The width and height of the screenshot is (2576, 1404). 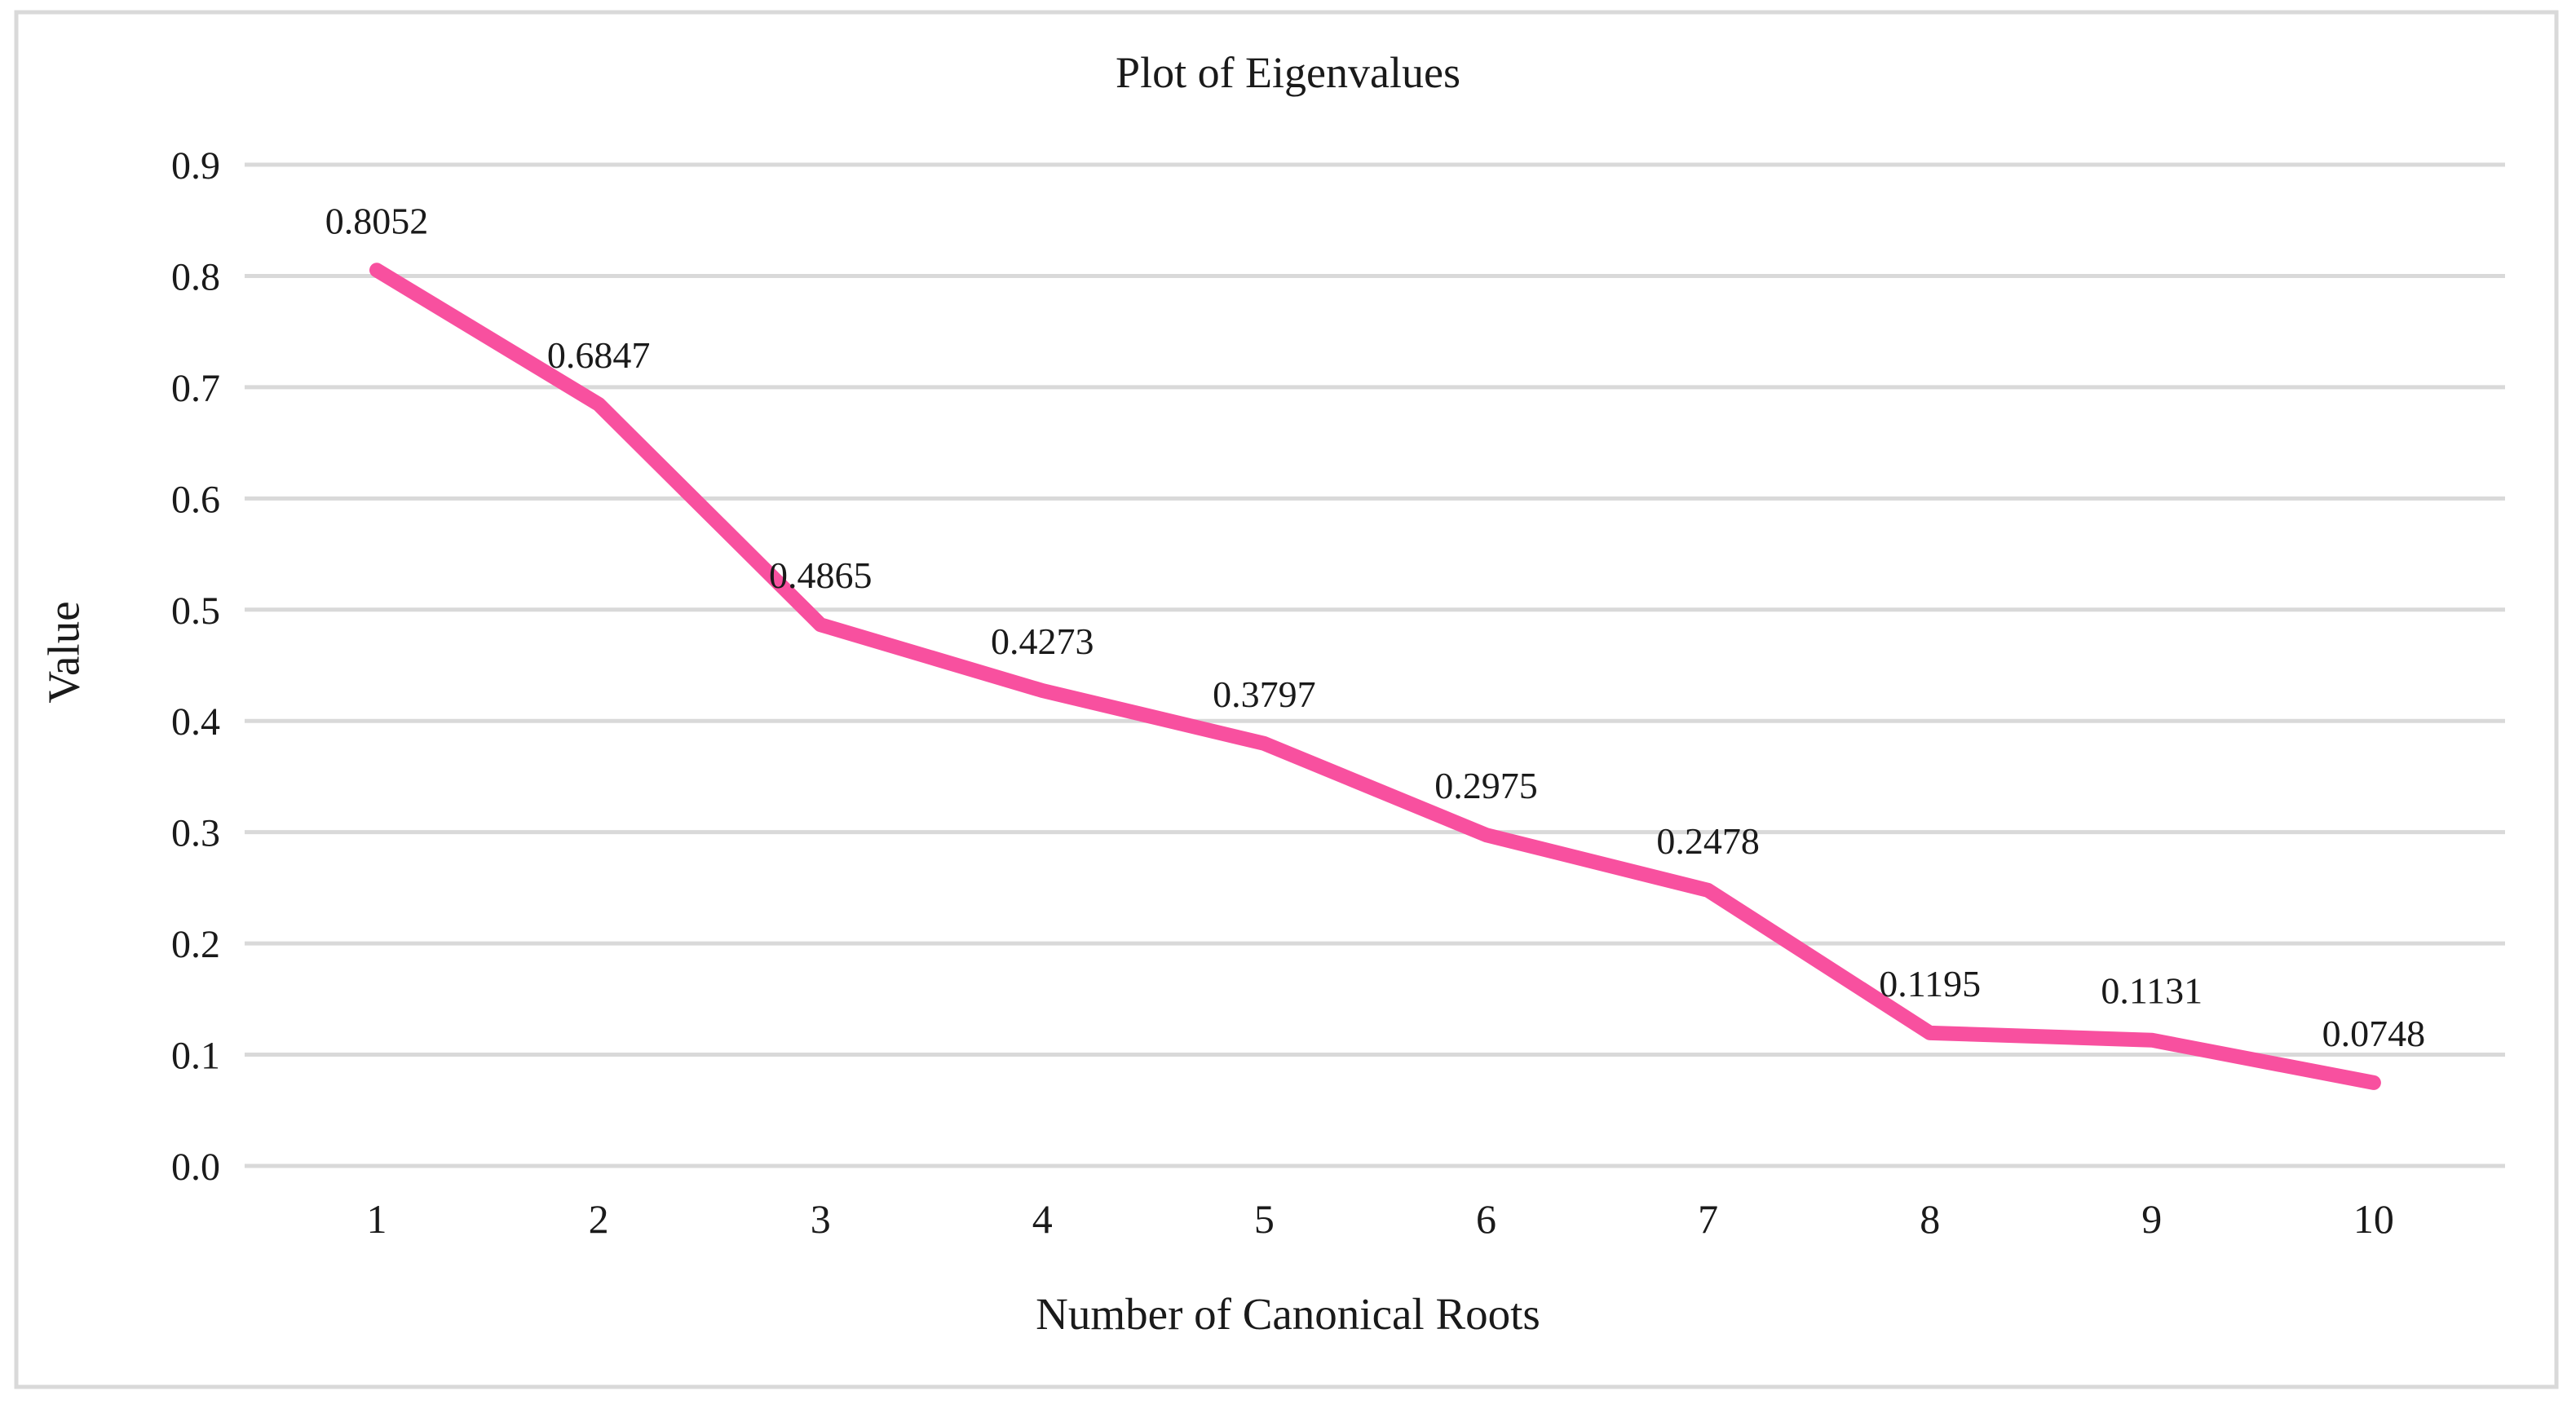 I want to click on data-label: 0.0748, so click(x=2374, y=1033).